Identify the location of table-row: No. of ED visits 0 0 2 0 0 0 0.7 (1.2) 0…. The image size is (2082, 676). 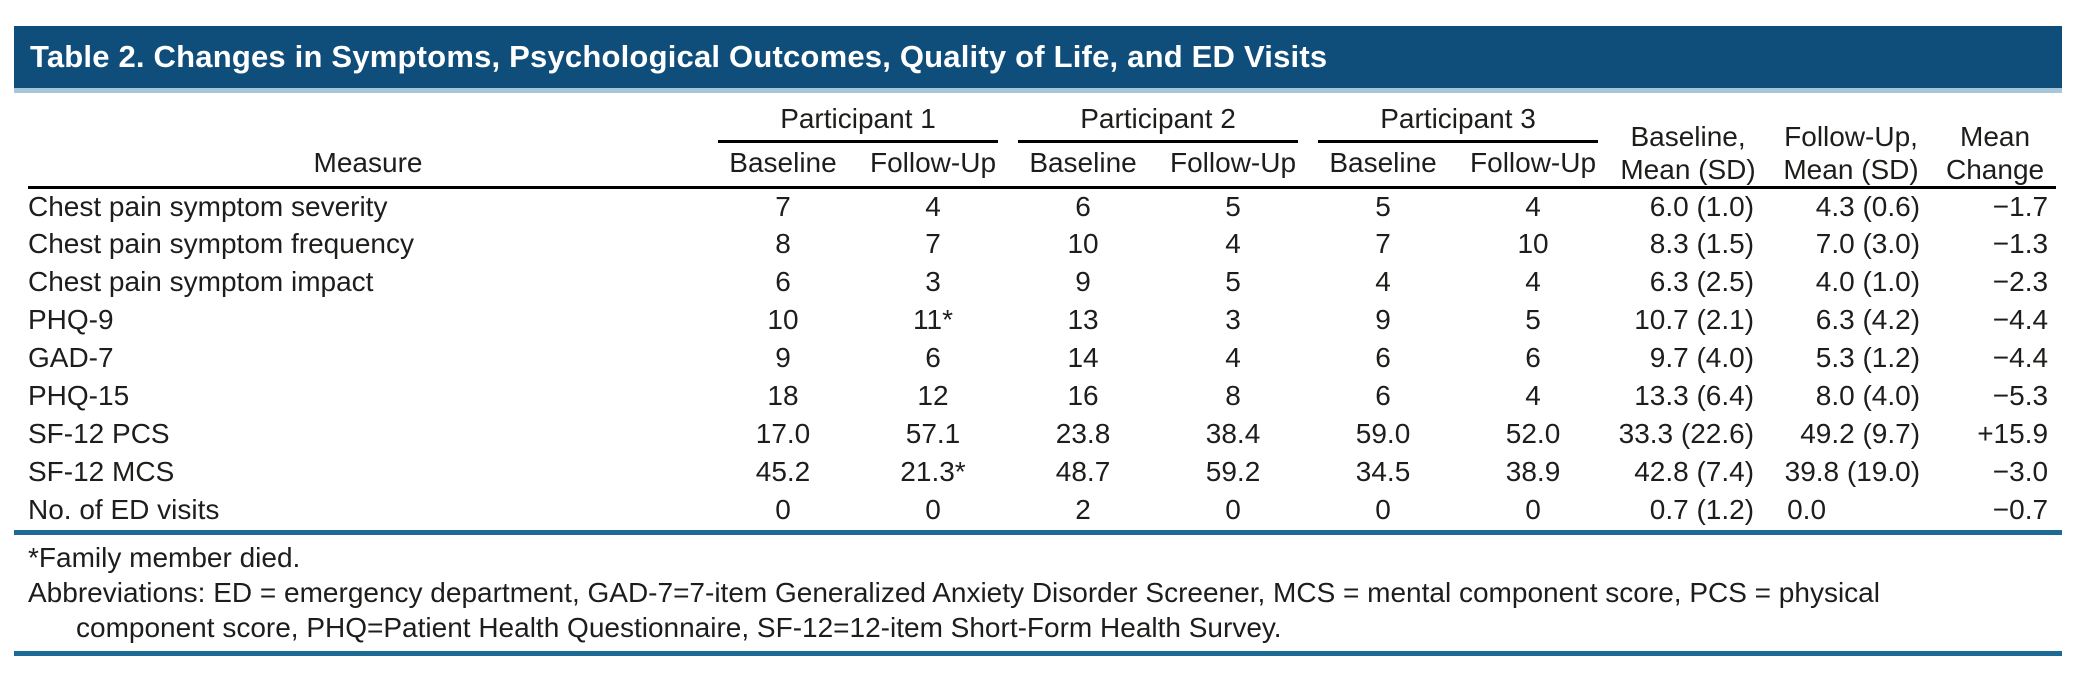
(1042, 510).